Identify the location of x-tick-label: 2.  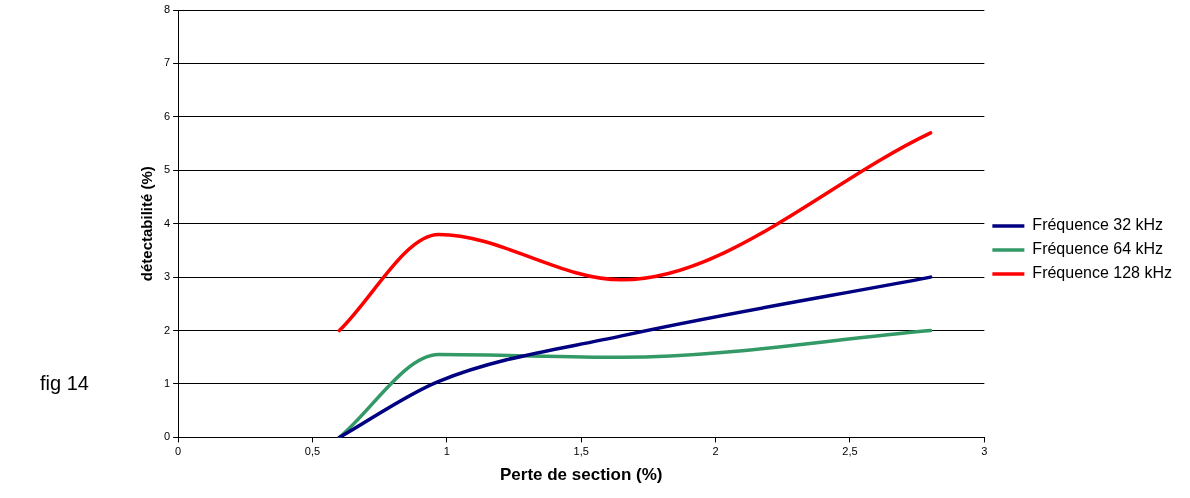
(715, 451).